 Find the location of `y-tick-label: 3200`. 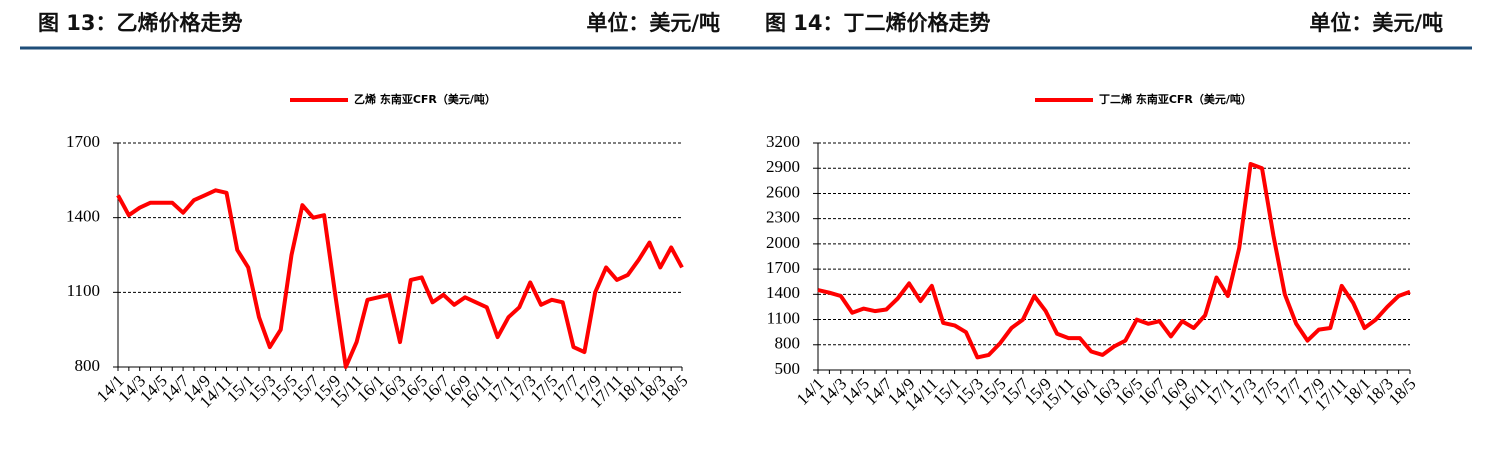

y-tick-label: 3200 is located at coordinates (783, 141).